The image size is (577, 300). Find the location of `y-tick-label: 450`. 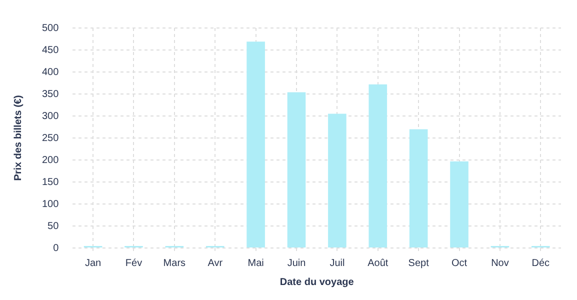

y-tick-label: 450 is located at coordinates (51, 50).